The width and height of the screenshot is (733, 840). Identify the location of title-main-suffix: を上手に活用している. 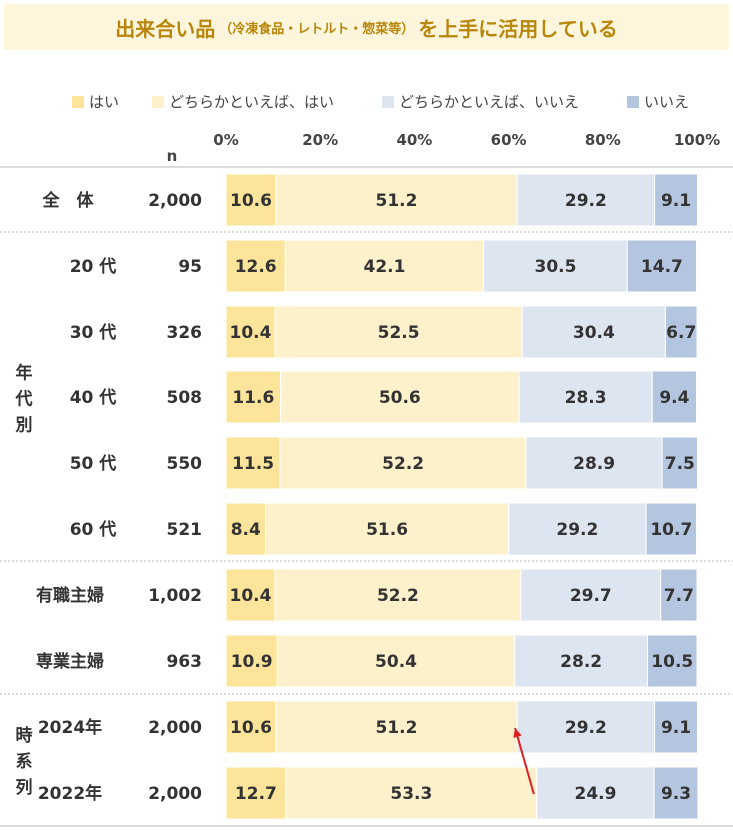
(518, 28).